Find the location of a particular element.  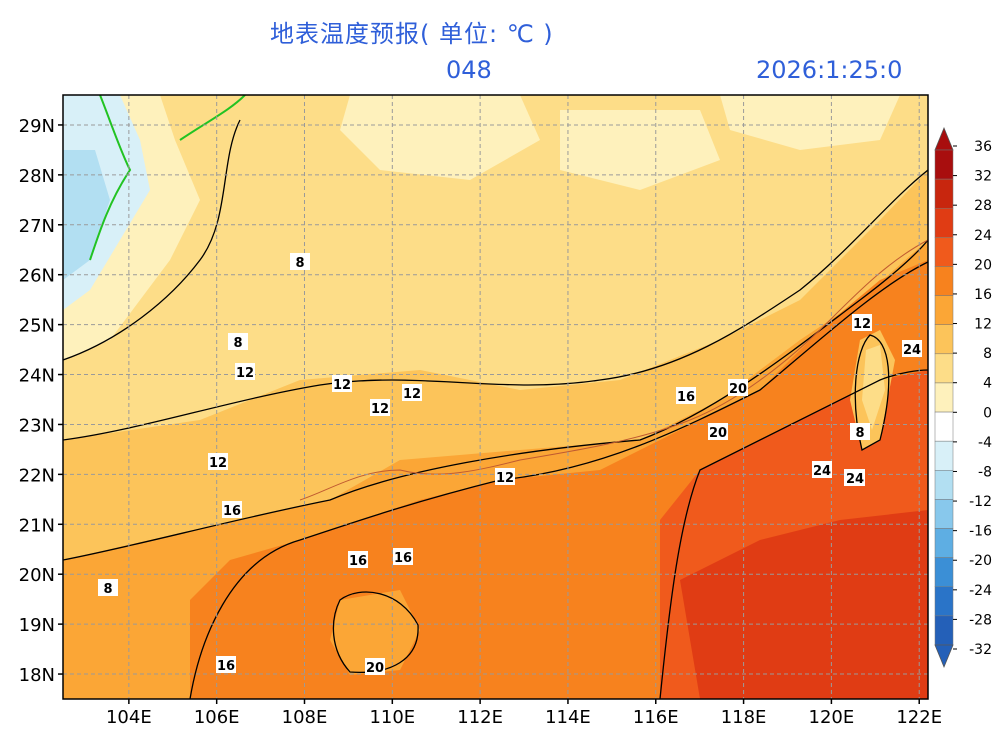

colorbar-label: -28 is located at coordinates (980, 620).